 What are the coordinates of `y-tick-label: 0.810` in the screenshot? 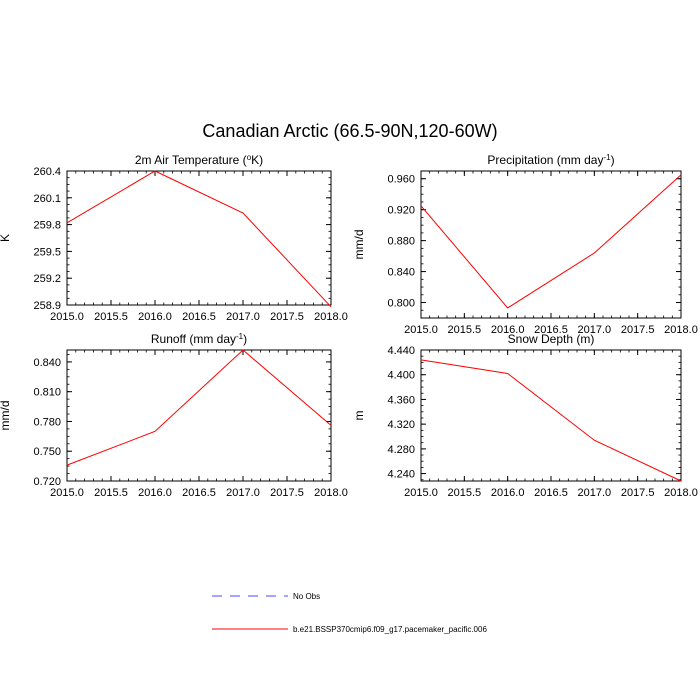 It's located at (47, 393).